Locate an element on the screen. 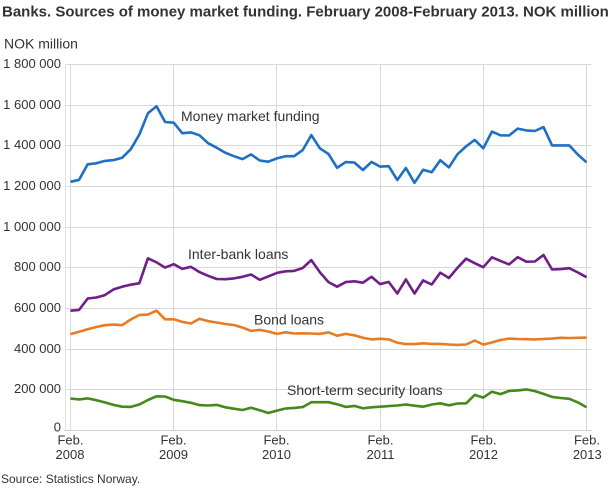 The height and width of the screenshot is (488, 610). svg-text: Source: Statistics Norway. is located at coordinates (70, 479).